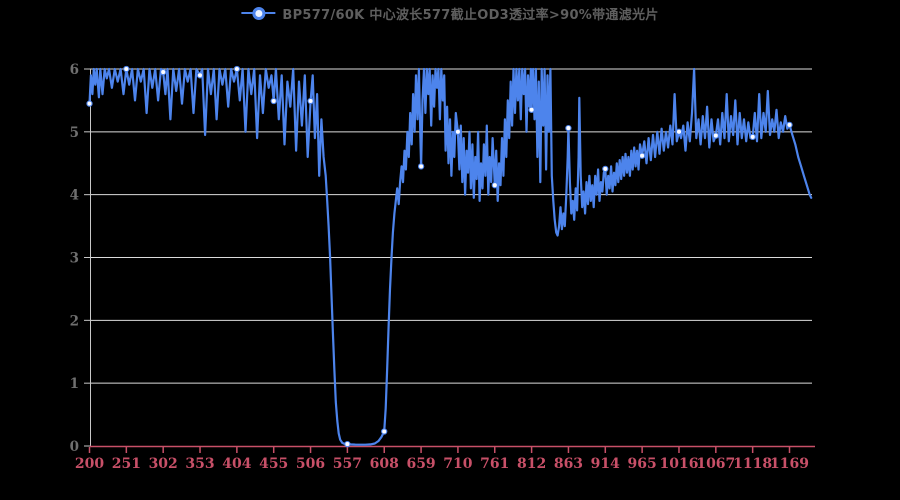 The image size is (900, 500). I want to click on y-tick-label: 1, so click(74, 384).